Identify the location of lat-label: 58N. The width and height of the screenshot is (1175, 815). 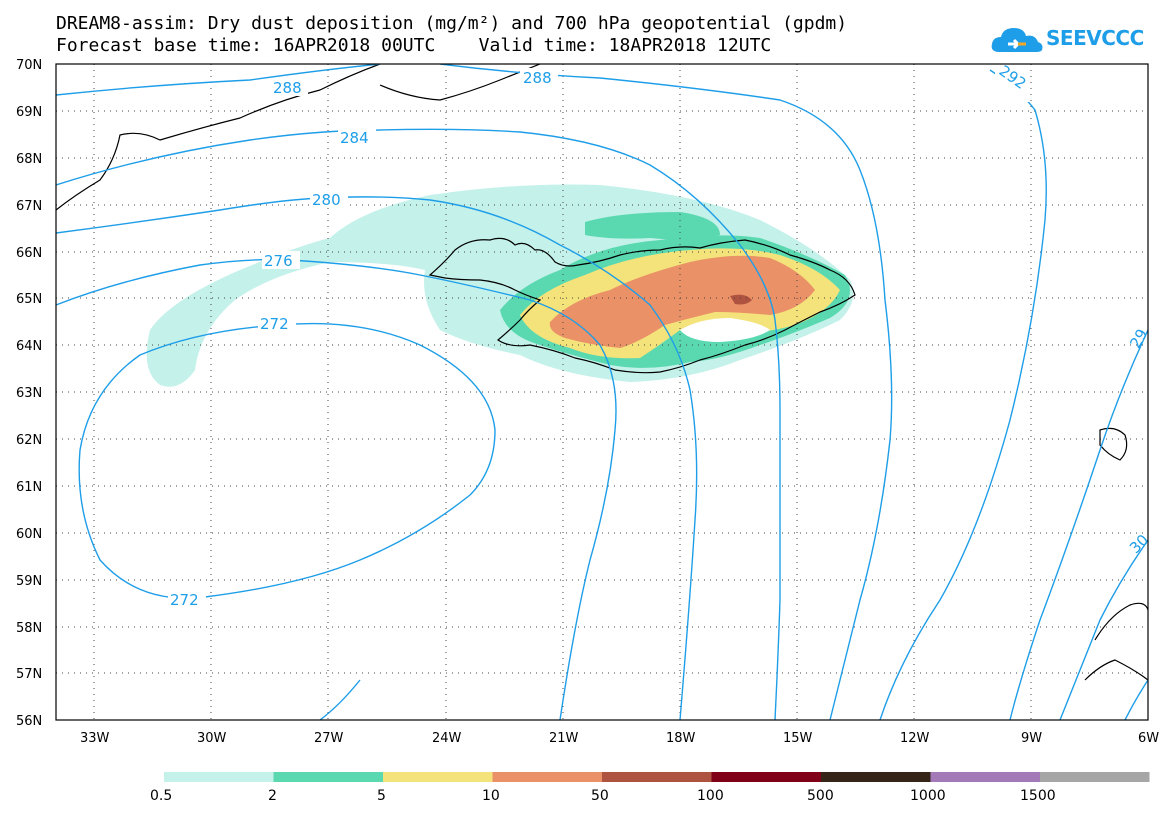
(29, 628).